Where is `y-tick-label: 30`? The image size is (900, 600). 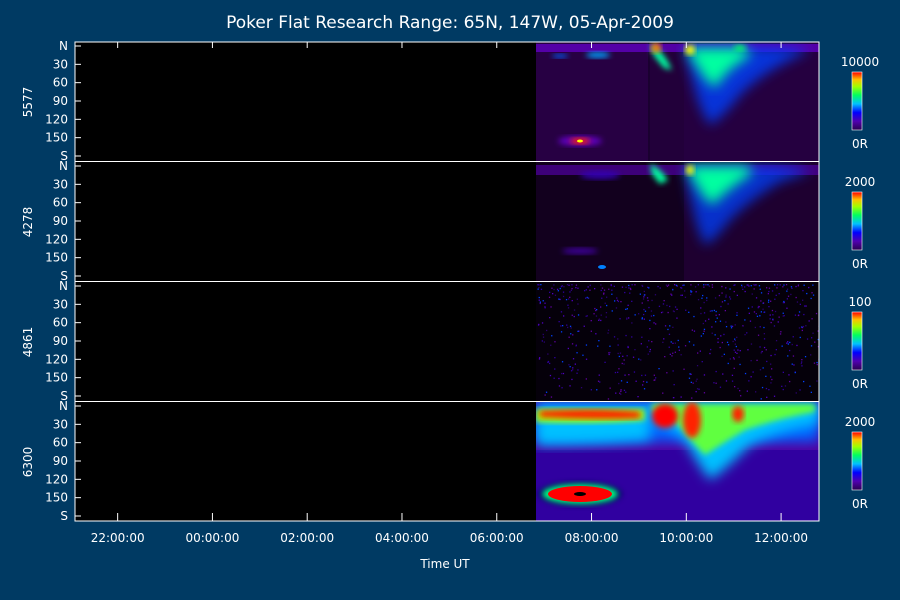
y-tick-label: 30 is located at coordinates (60, 184).